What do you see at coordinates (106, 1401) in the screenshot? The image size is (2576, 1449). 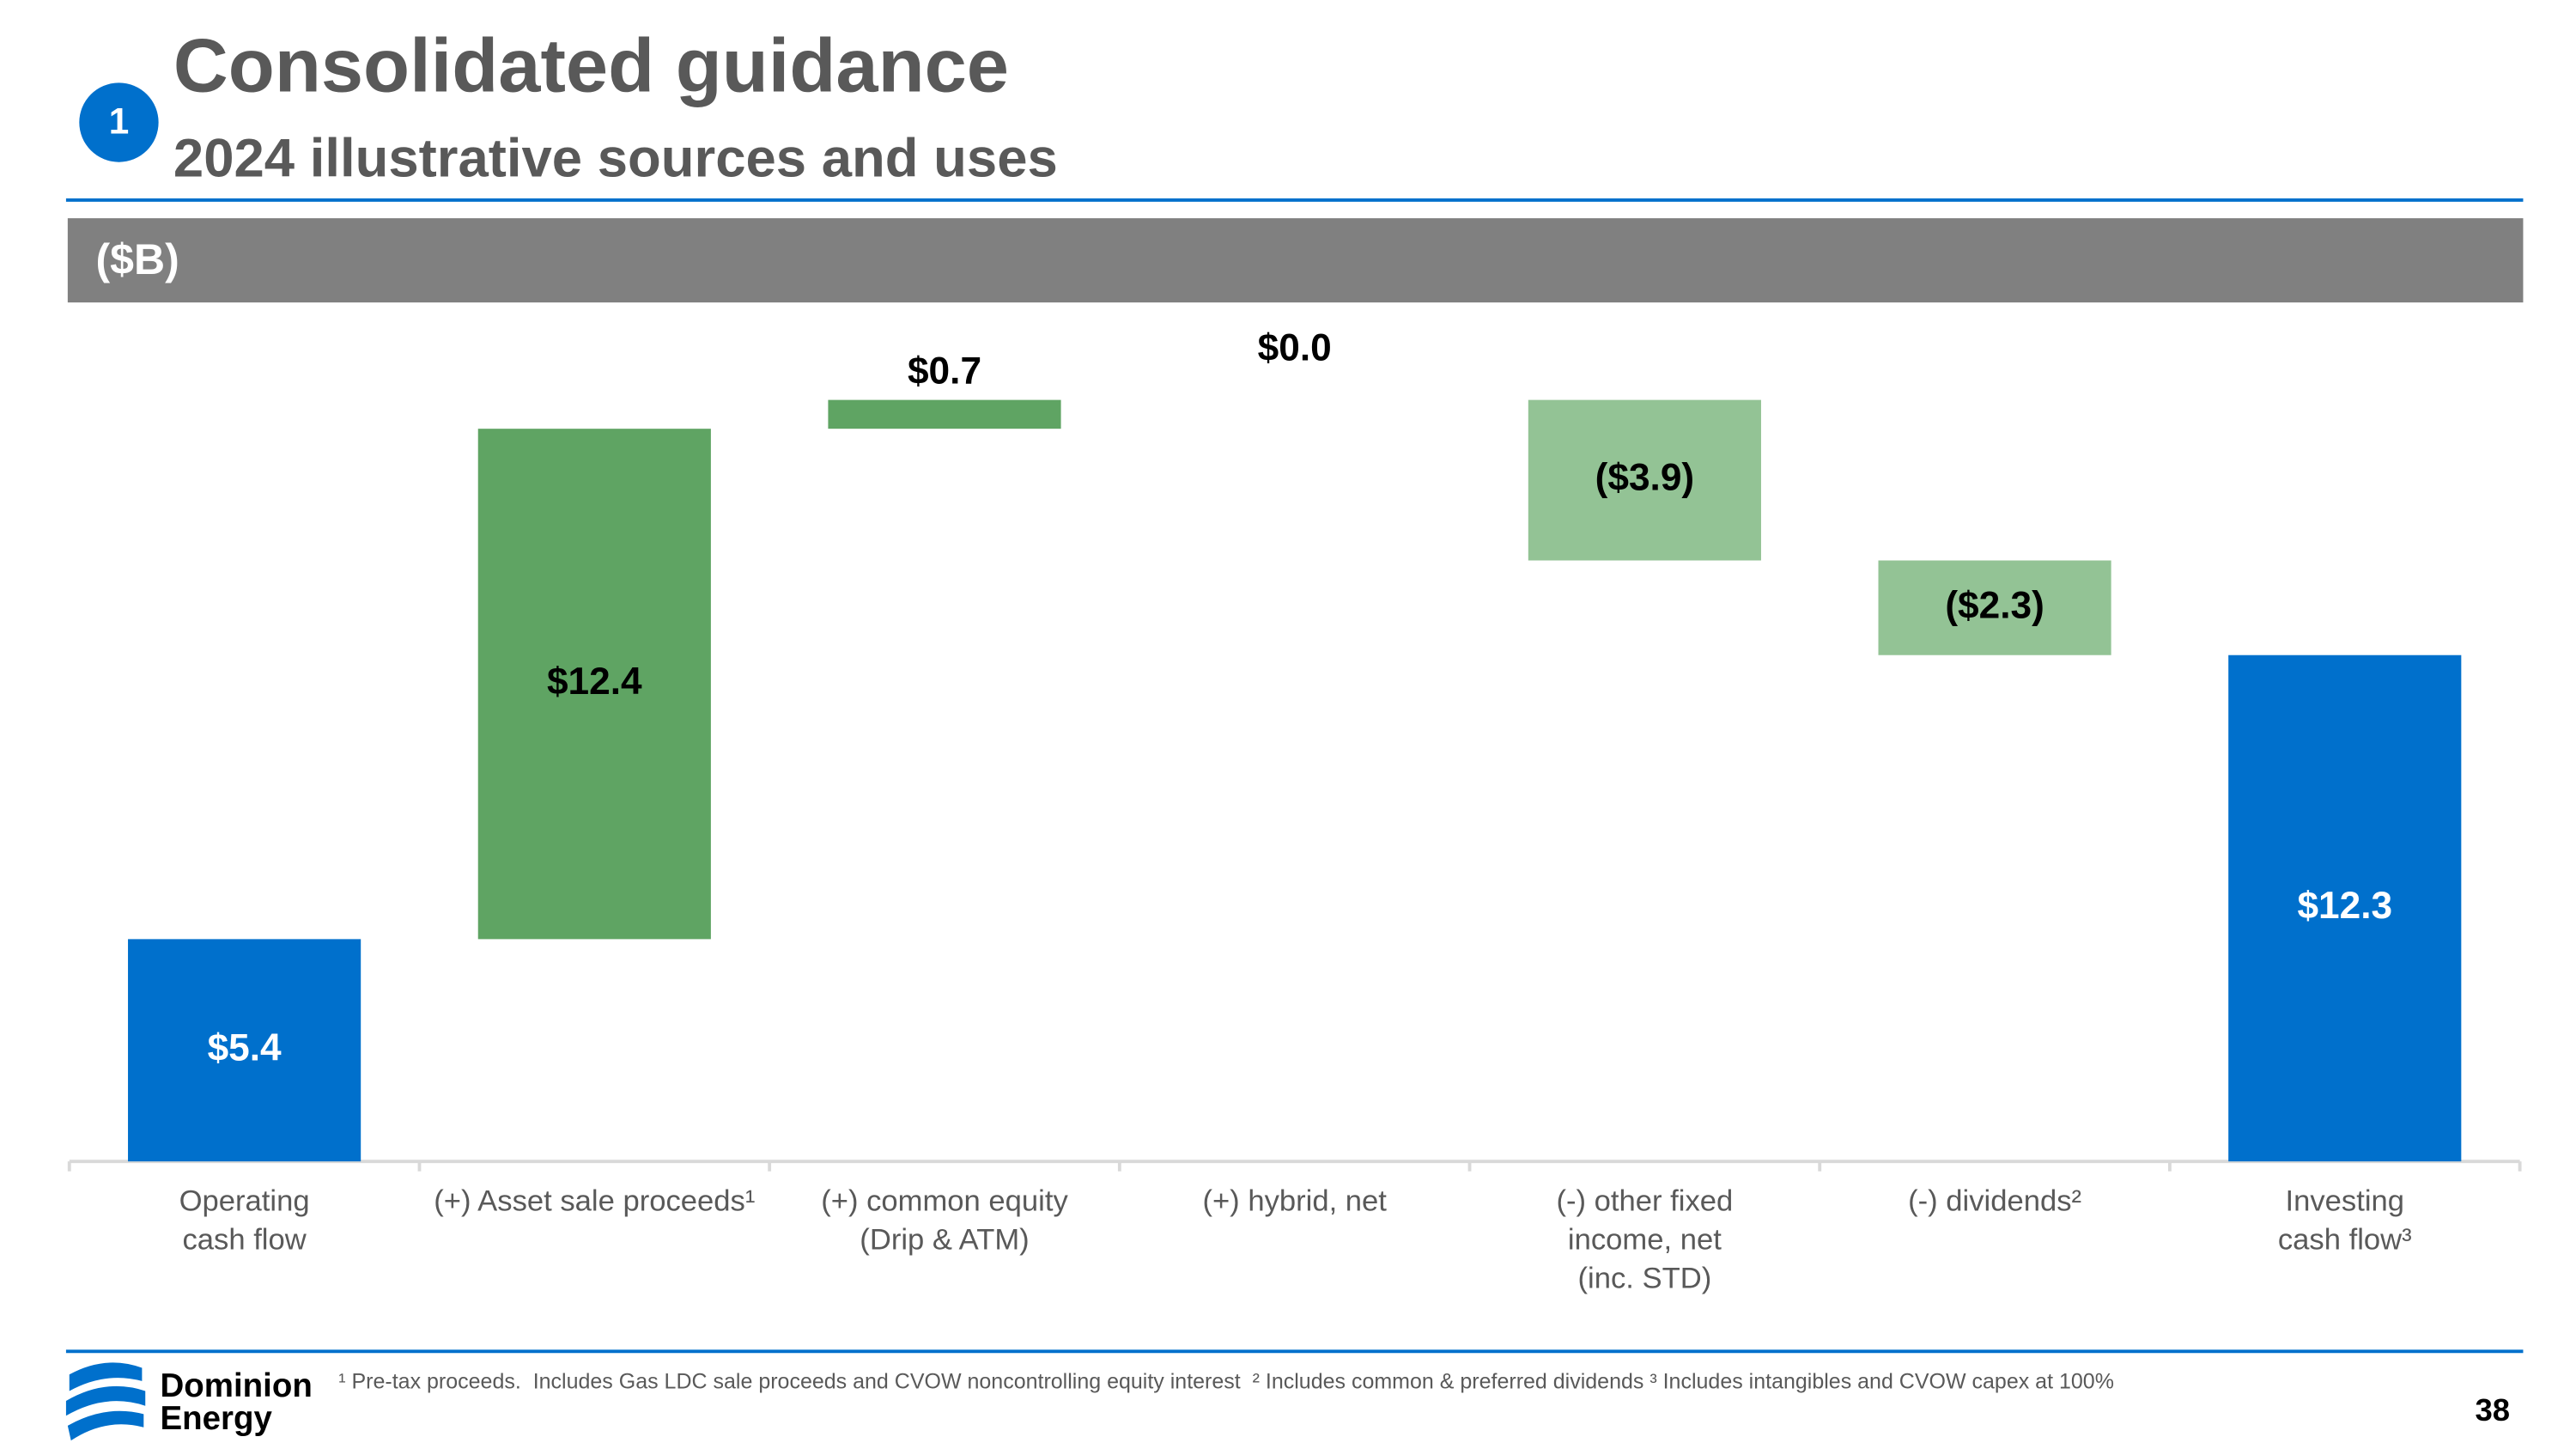 I see `logo-icon` at bounding box center [106, 1401].